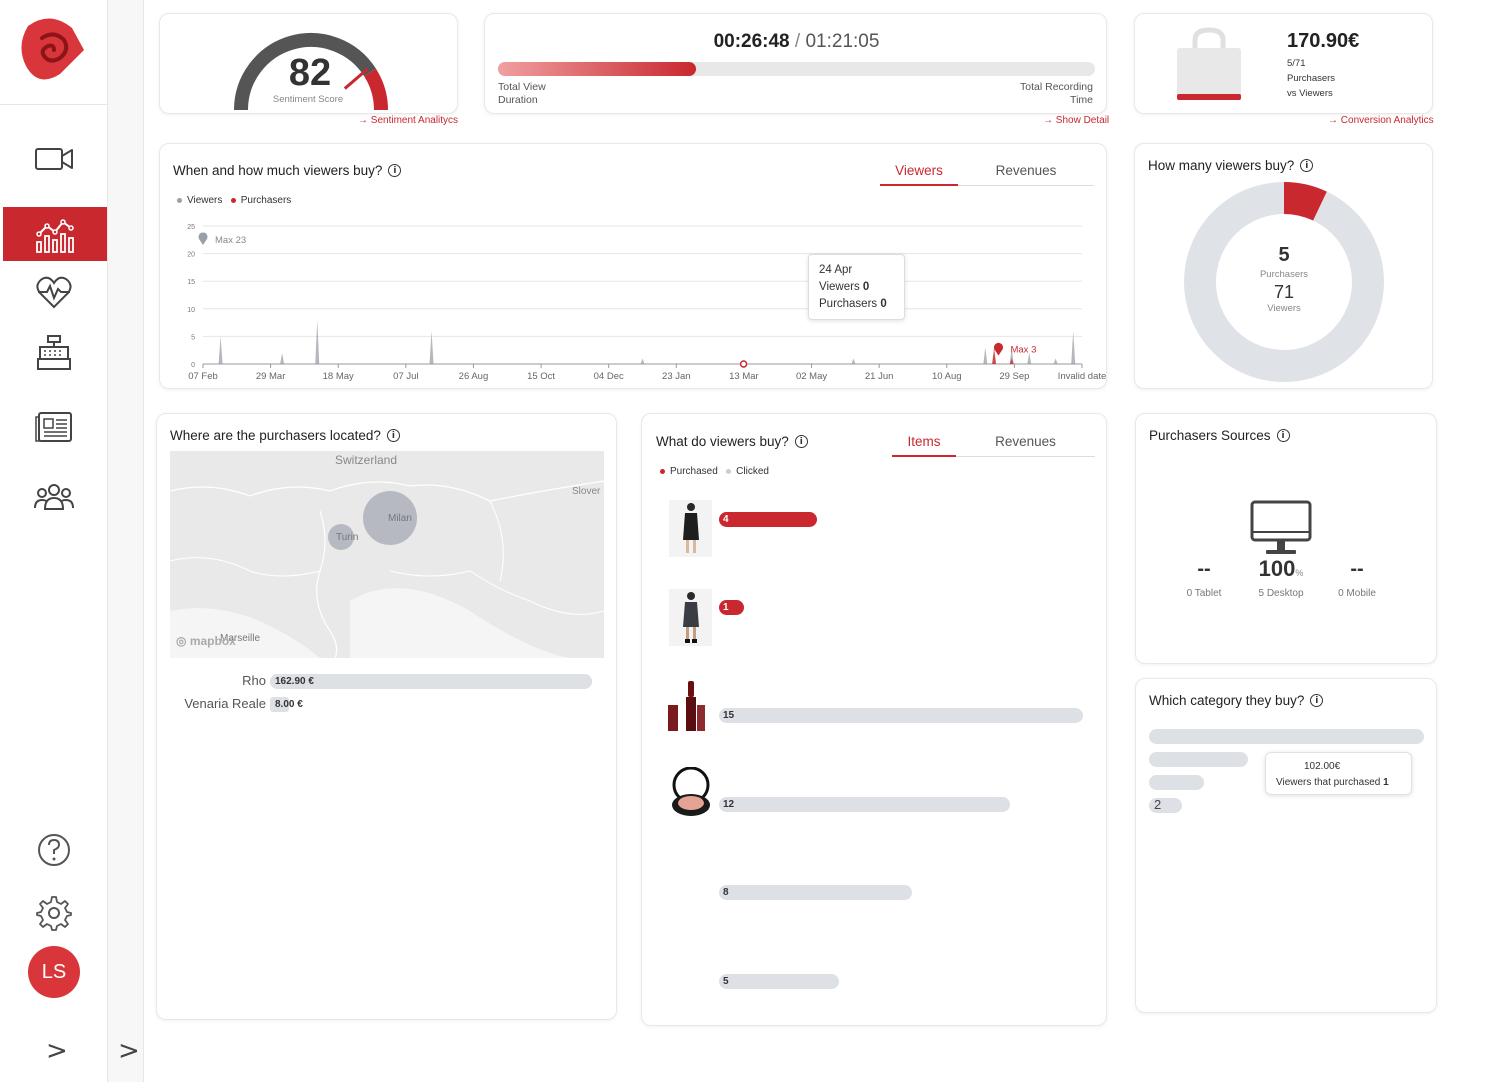 Image resolution: width=1494 pixels, height=1082 pixels. Describe the element at coordinates (356, 78) in the screenshot. I see `gauge-needle` at that location.